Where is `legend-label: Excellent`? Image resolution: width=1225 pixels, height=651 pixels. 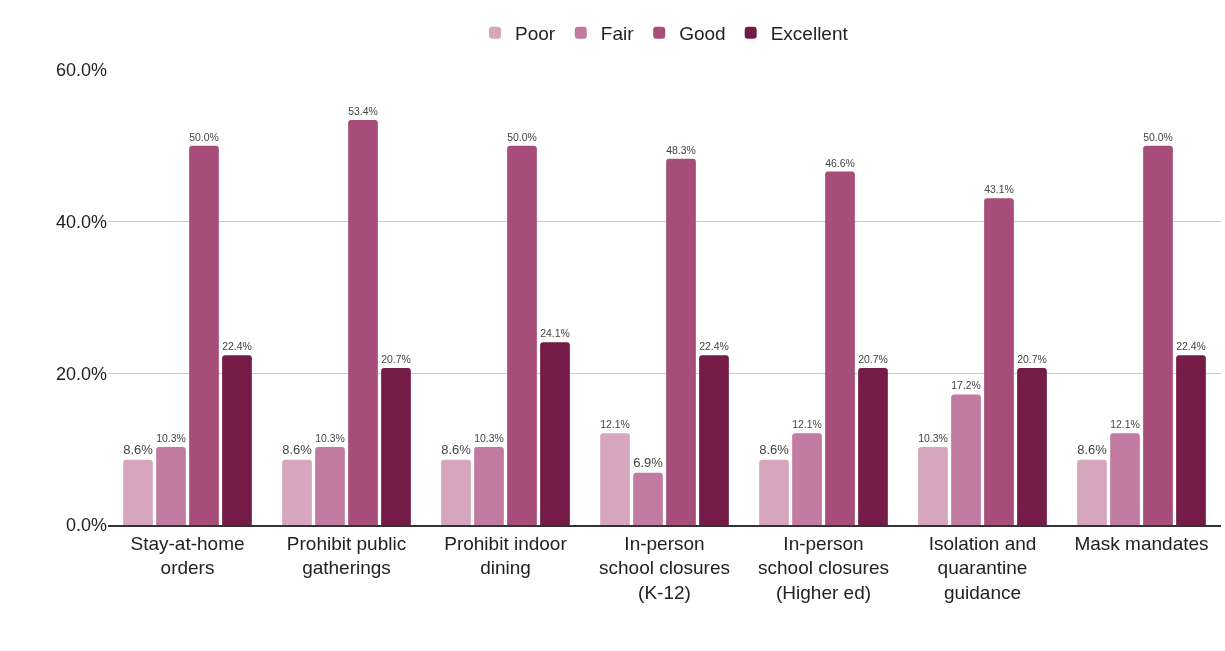
legend-label: Excellent is located at coordinates (809, 34).